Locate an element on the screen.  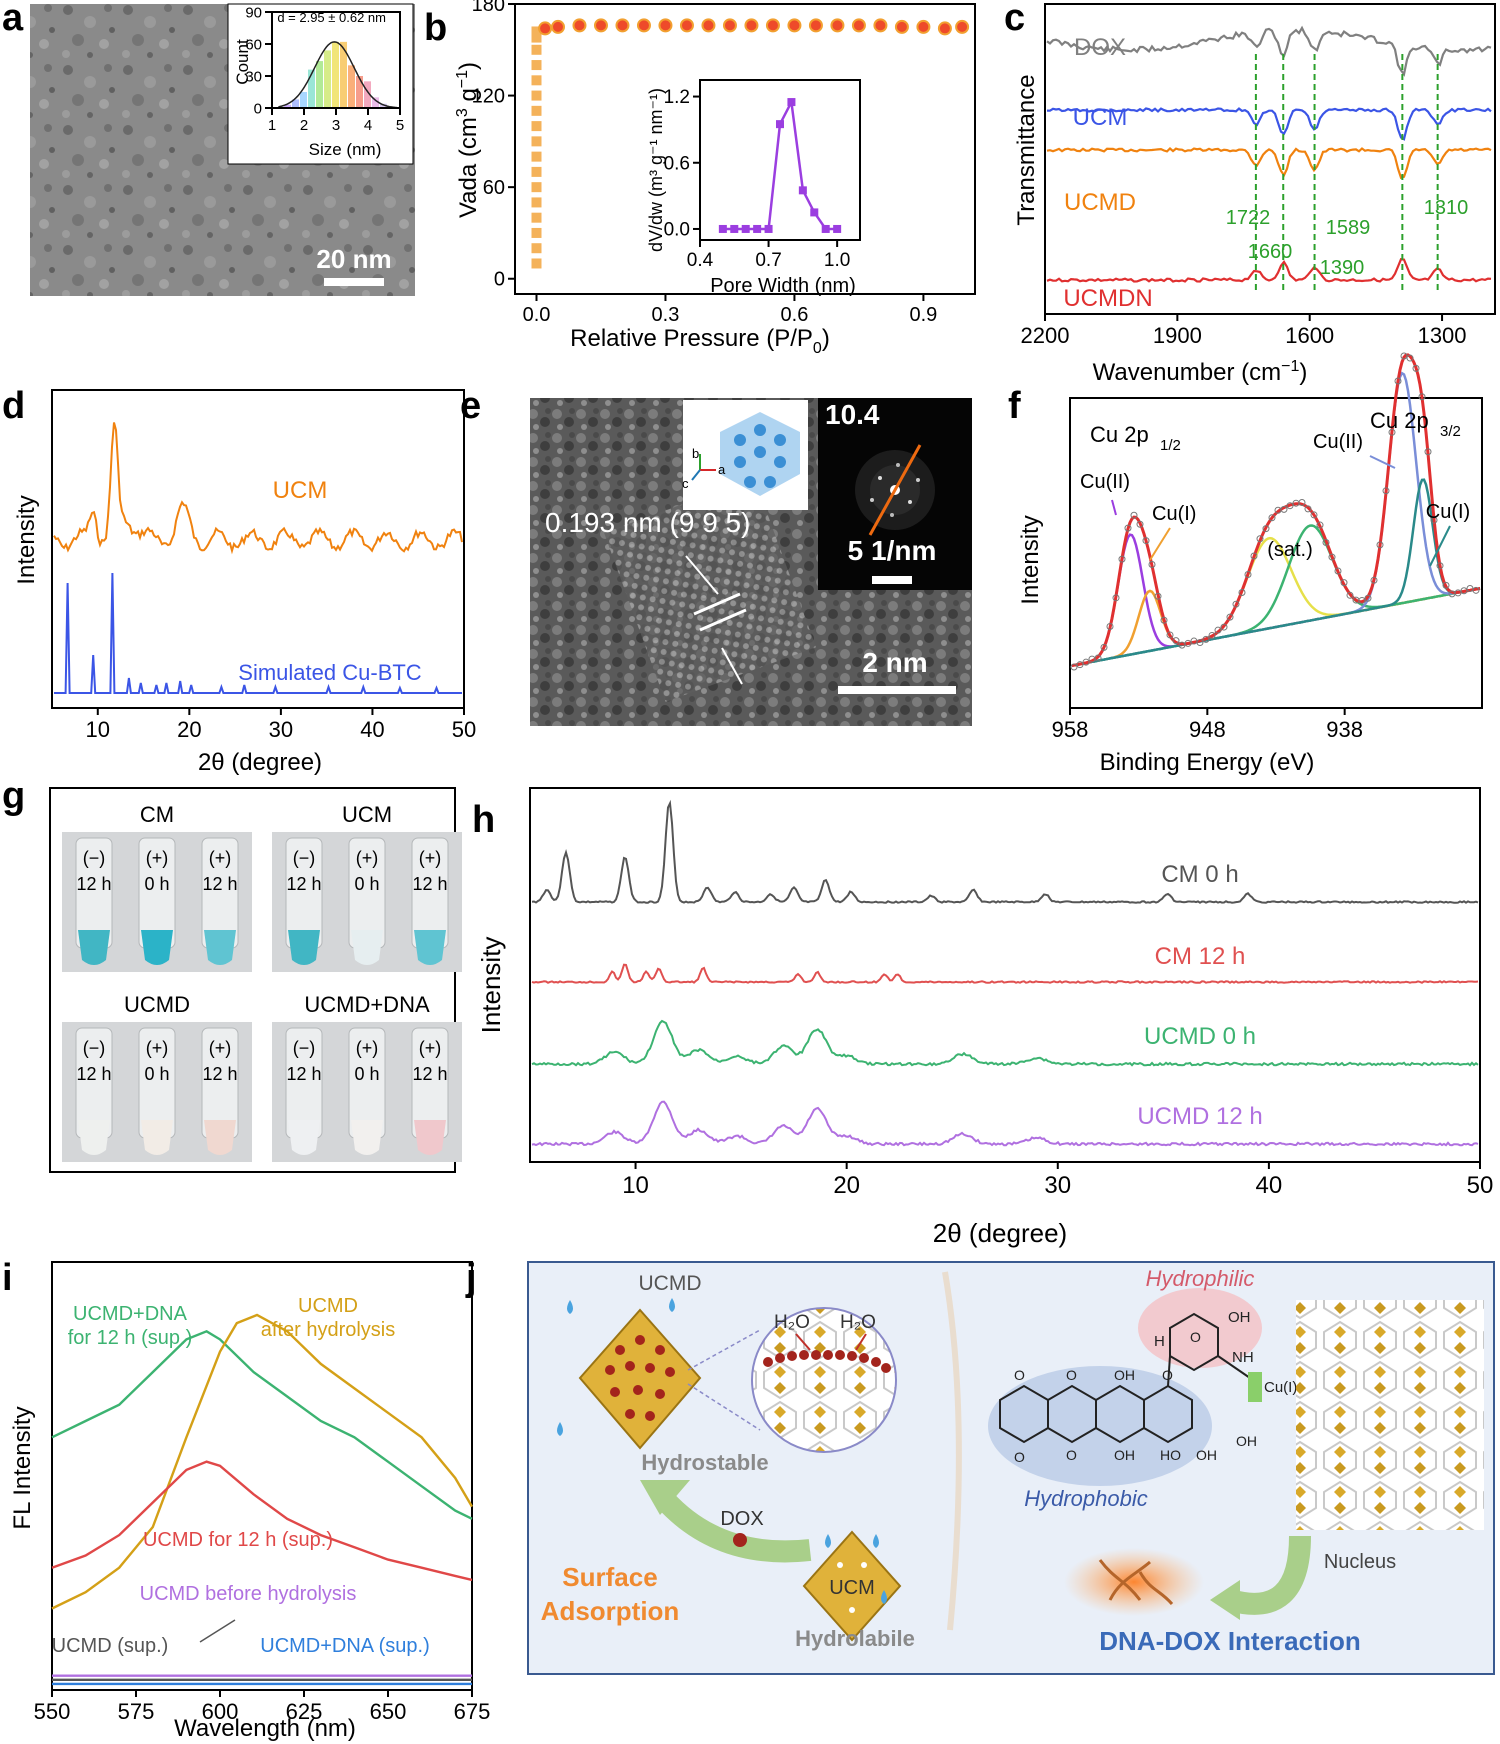
inset-ylabel: Count is located at coordinates (242, 62).